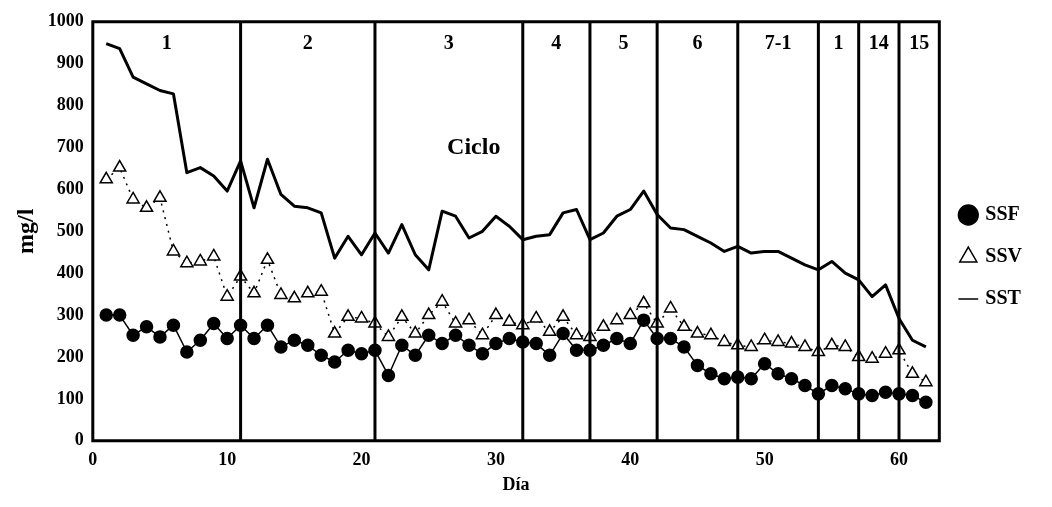 Image resolution: width=1052 pixels, height=507 pixels. Describe the element at coordinates (227, 459) in the screenshot. I see `x-tick-label: 10` at that location.